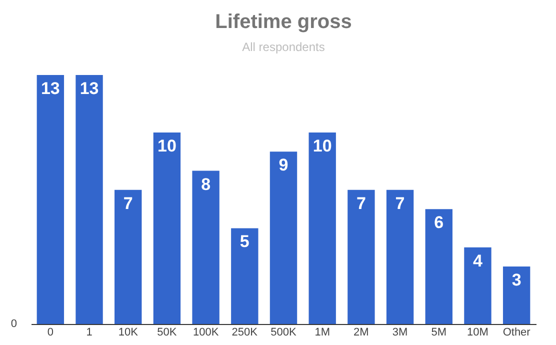 This screenshot has width=556, height=345. I want to click on x-tick-label: 1M, so click(322, 332).